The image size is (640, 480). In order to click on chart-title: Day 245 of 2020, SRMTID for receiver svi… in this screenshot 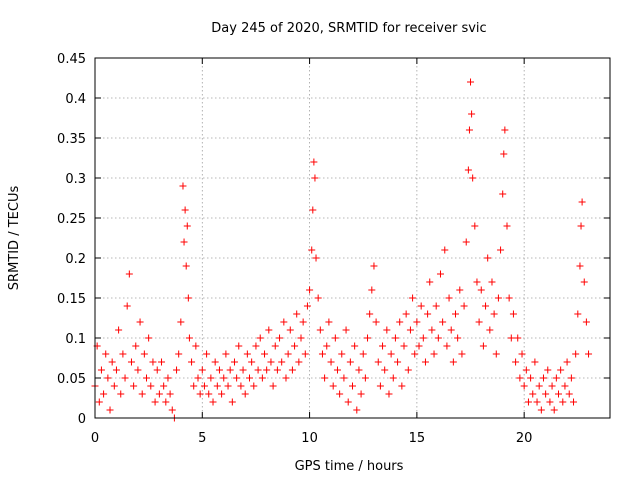, I will do `click(348, 28)`.